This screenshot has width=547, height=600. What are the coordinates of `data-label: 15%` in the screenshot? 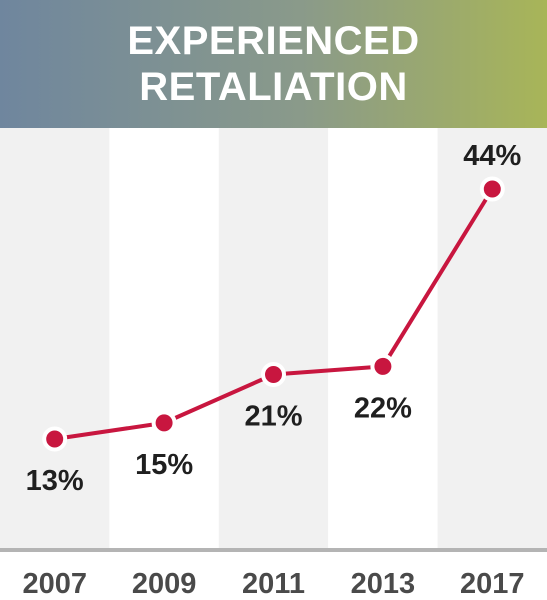 It's located at (164, 465).